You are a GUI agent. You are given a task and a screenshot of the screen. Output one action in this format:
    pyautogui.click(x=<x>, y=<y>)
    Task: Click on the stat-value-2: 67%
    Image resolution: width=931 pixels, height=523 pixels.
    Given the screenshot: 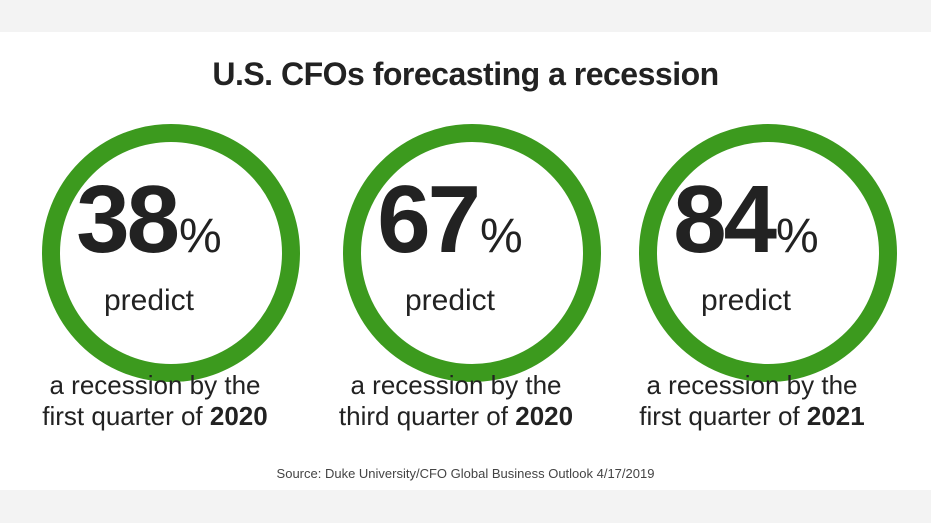 What is the action you would take?
    pyautogui.click(x=450, y=220)
    